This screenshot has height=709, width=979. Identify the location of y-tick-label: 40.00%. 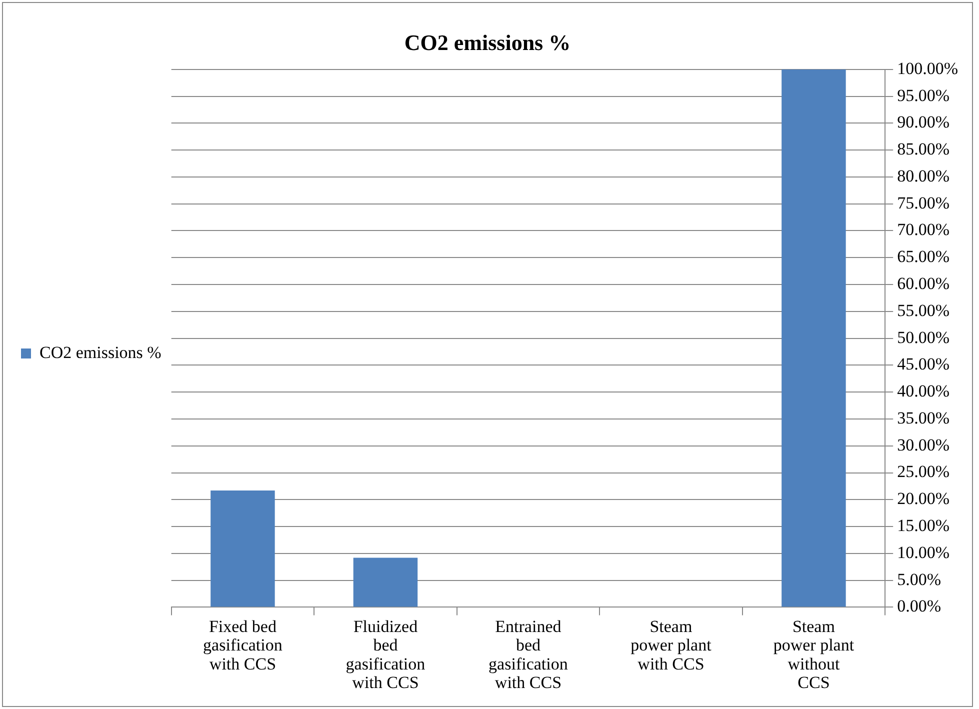
(923, 391).